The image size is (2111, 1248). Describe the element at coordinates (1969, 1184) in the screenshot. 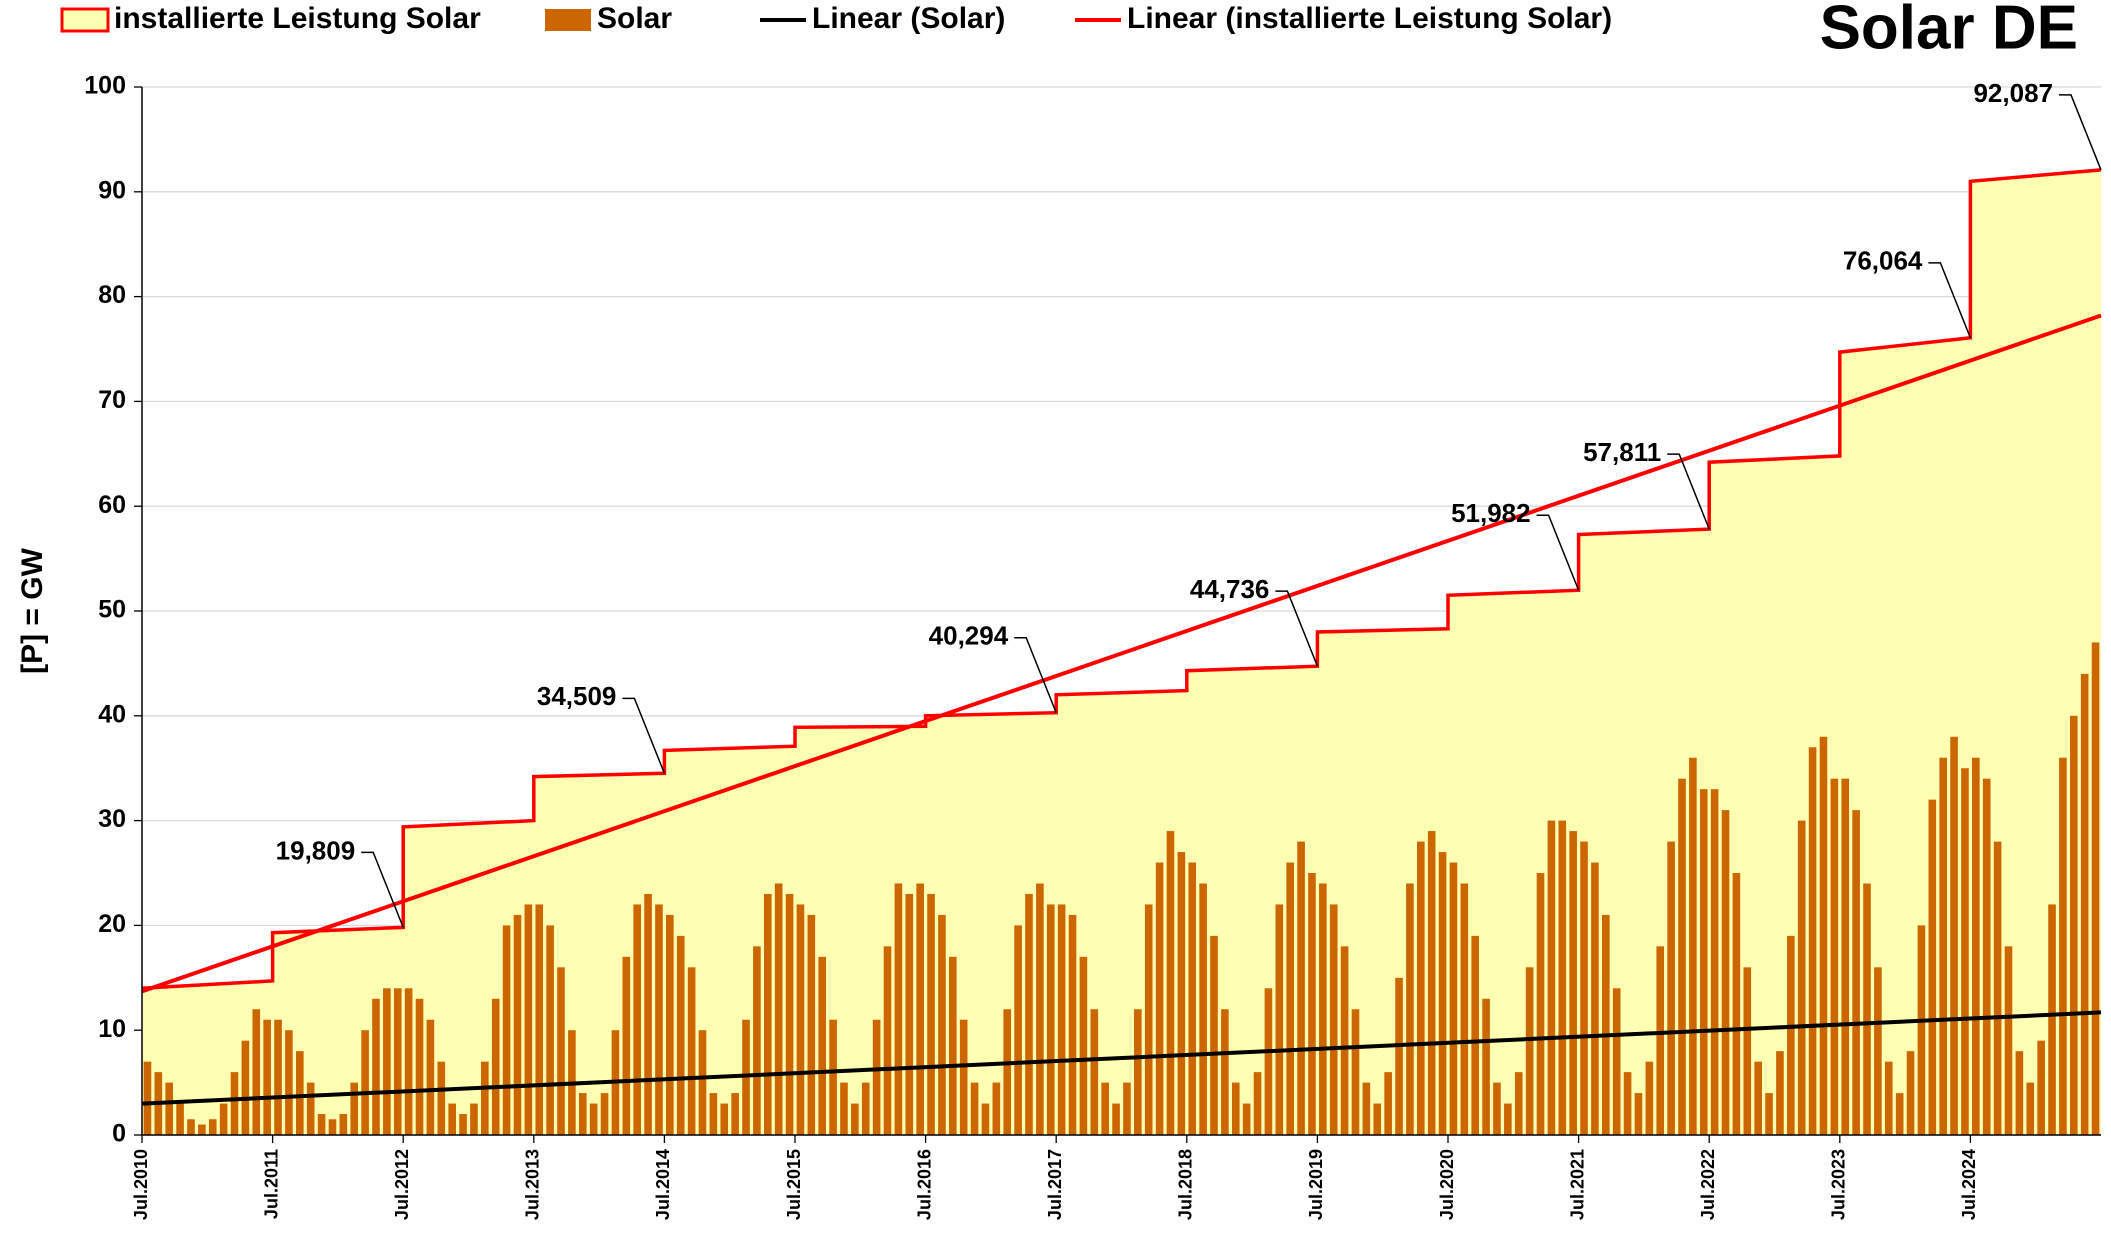

I see `x-tick-label: Jul.2024` at that location.